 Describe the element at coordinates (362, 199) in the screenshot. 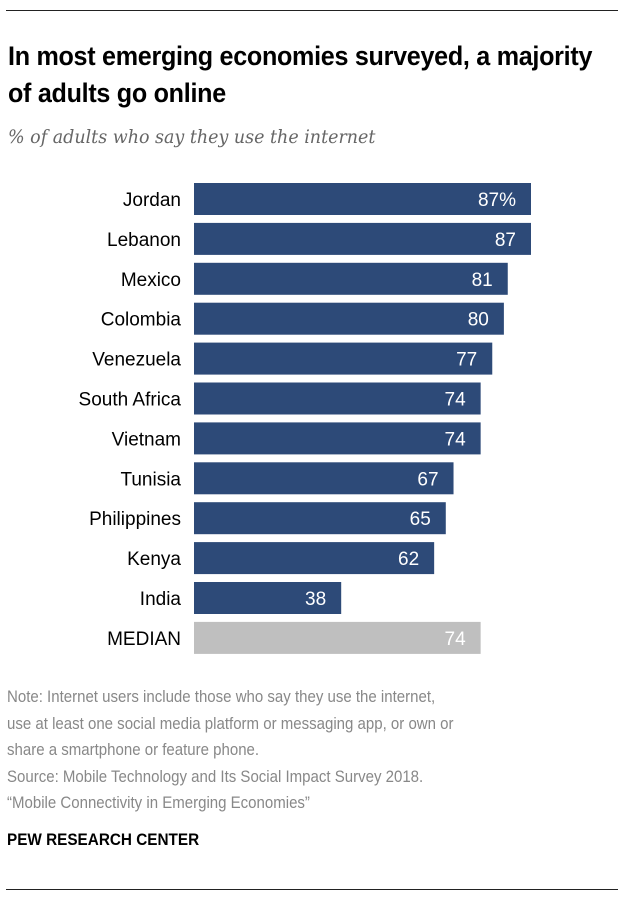

I see `bar-jordan` at that location.